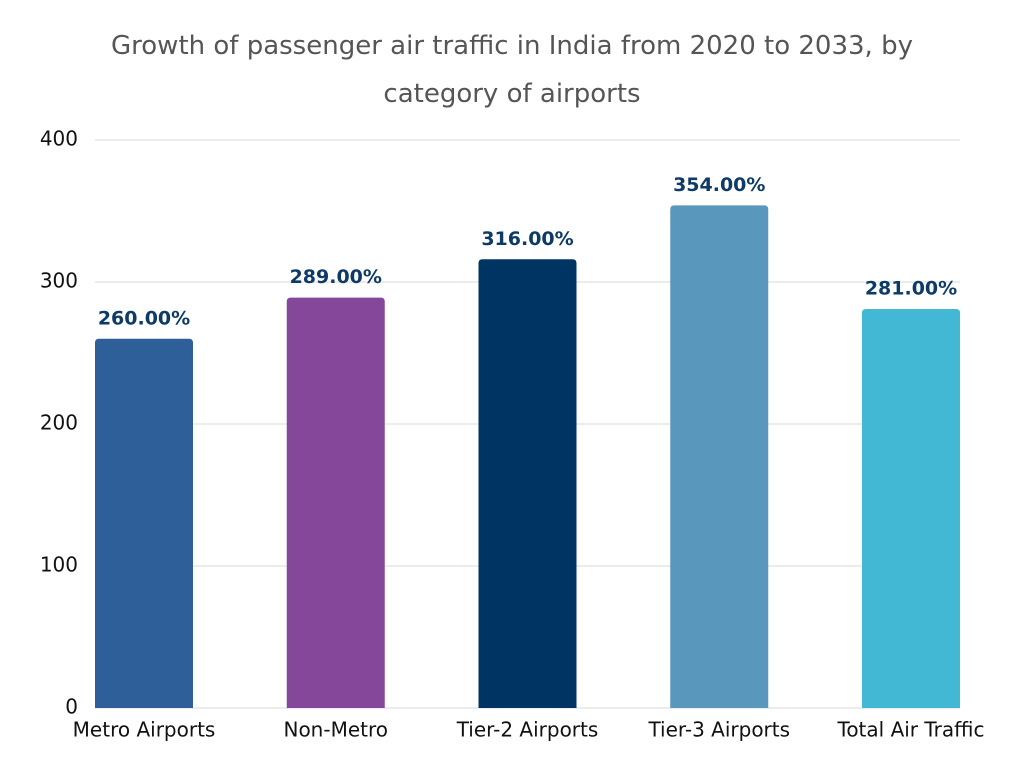 The height and width of the screenshot is (768, 1024). What do you see at coordinates (71, 707) in the screenshot?
I see `y-tick-label: 0` at bounding box center [71, 707].